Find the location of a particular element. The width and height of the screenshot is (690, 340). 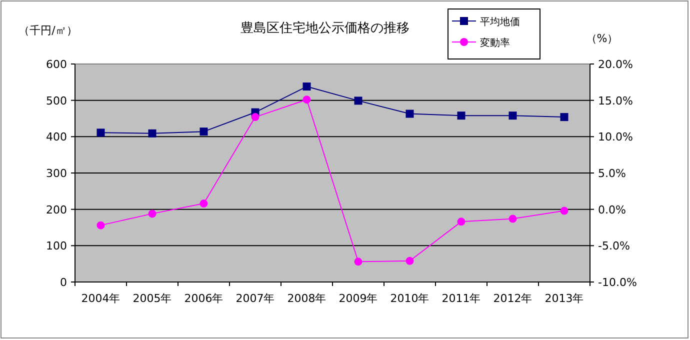

x-tick-label: 2006年 is located at coordinates (204, 298).